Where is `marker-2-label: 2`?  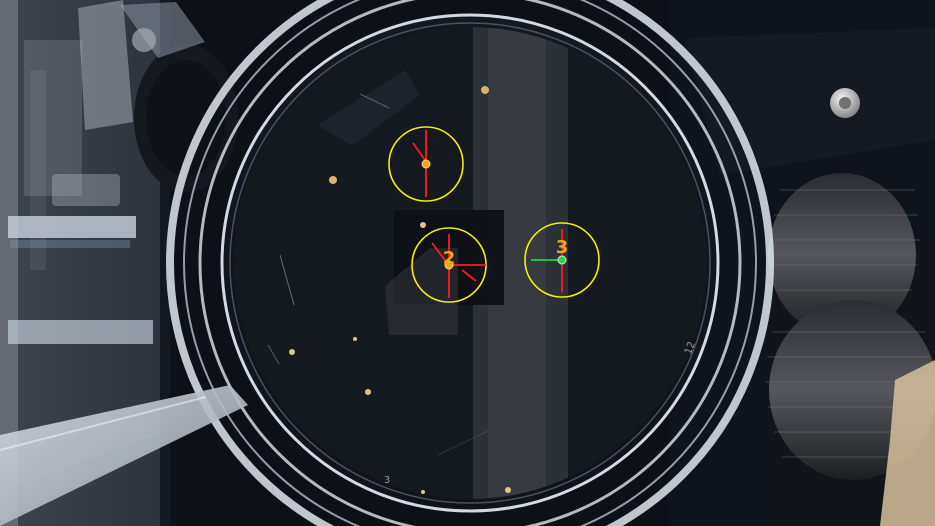 marker-2-label: 2 is located at coordinates (449, 258).